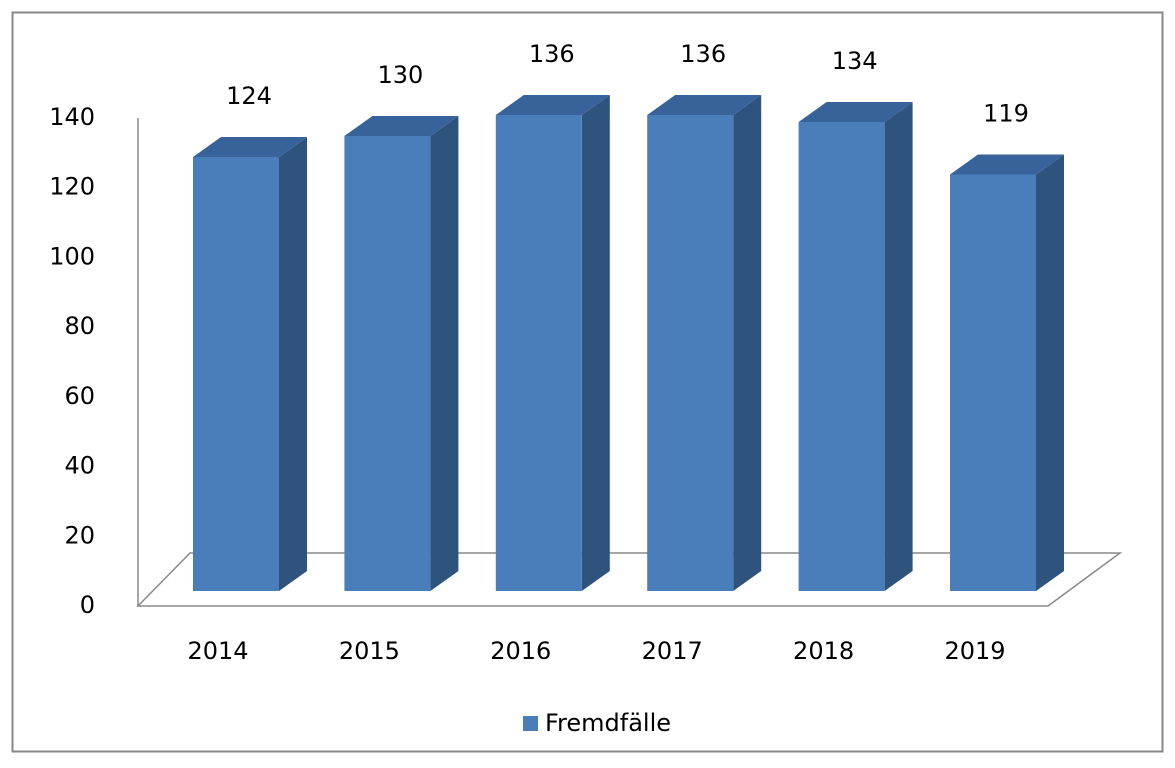  I want to click on x-tick-label: 2014, so click(217, 651).